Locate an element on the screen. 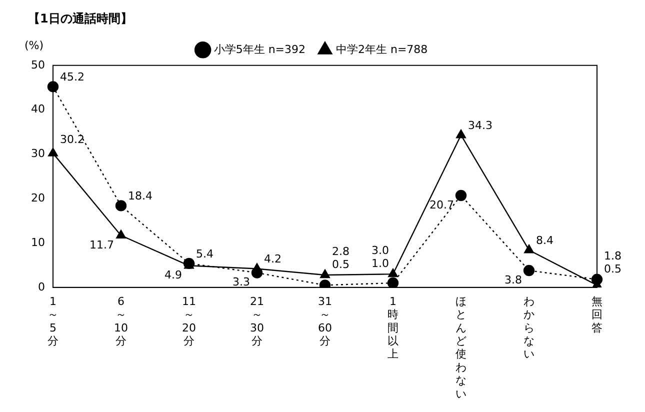 This screenshot has height=412, width=645. y-tick-label: 30 is located at coordinates (37, 153).